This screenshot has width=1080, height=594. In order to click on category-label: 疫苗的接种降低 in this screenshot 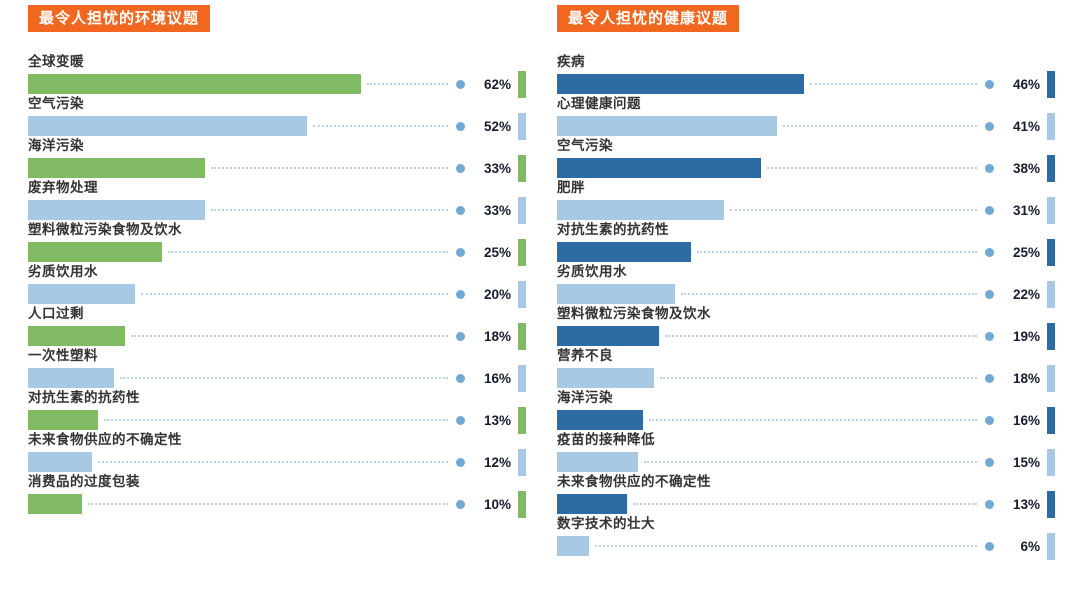, I will do `click(606, 439)`.